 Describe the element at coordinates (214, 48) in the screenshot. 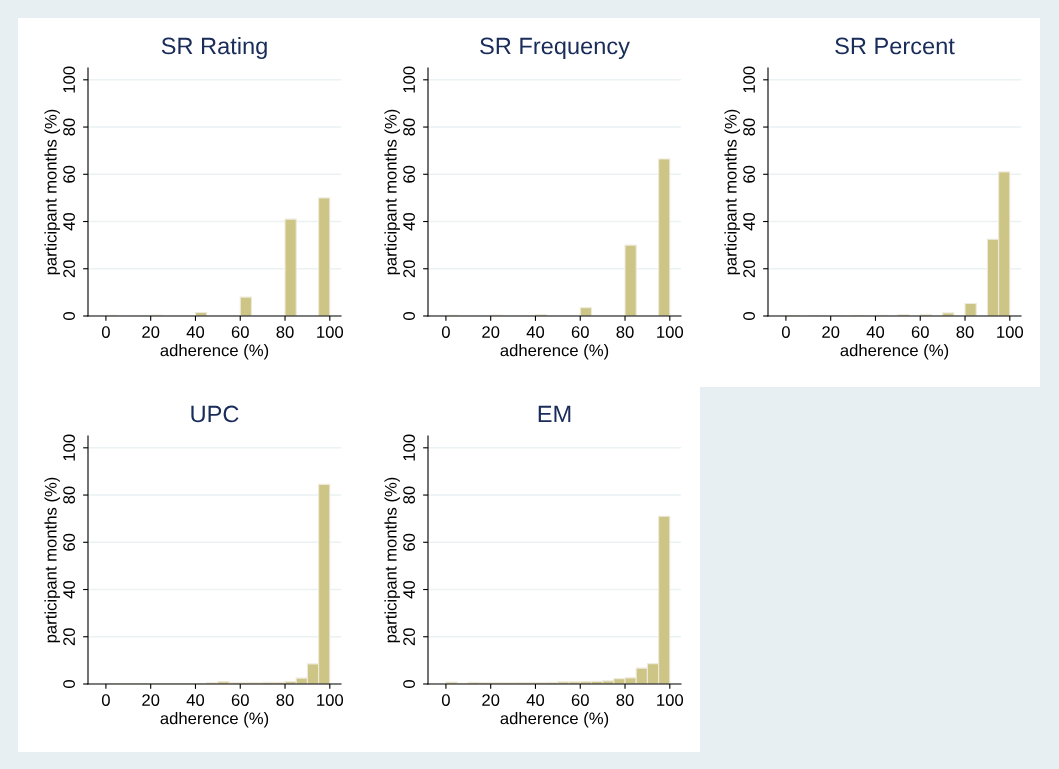

I see `chart-title: SR Rating` at that location.